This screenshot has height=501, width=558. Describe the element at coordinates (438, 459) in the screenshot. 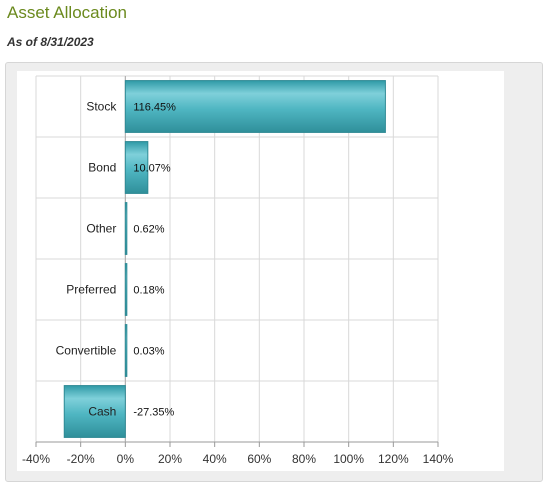

I see `x-tick-label: 140%` at that location.